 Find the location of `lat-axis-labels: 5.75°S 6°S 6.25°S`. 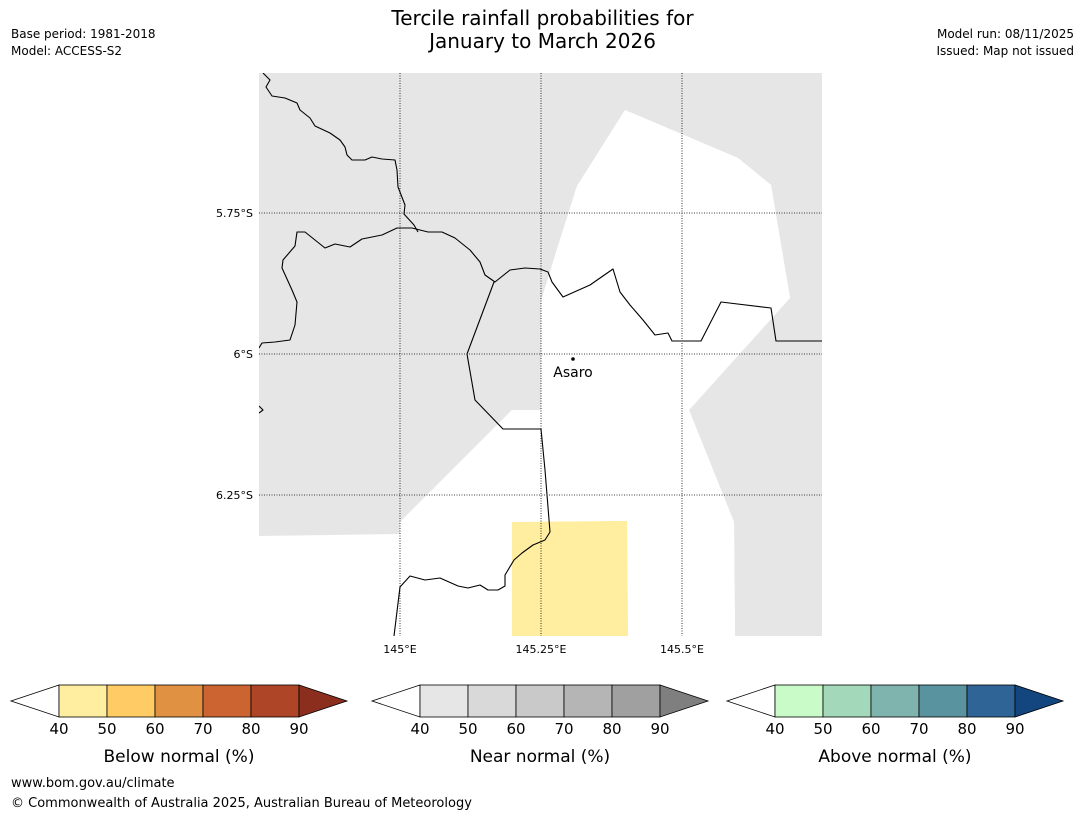

lat-axis-labels: 5.75°S 6°S 6.25°S is located at coordinates (234, 354).